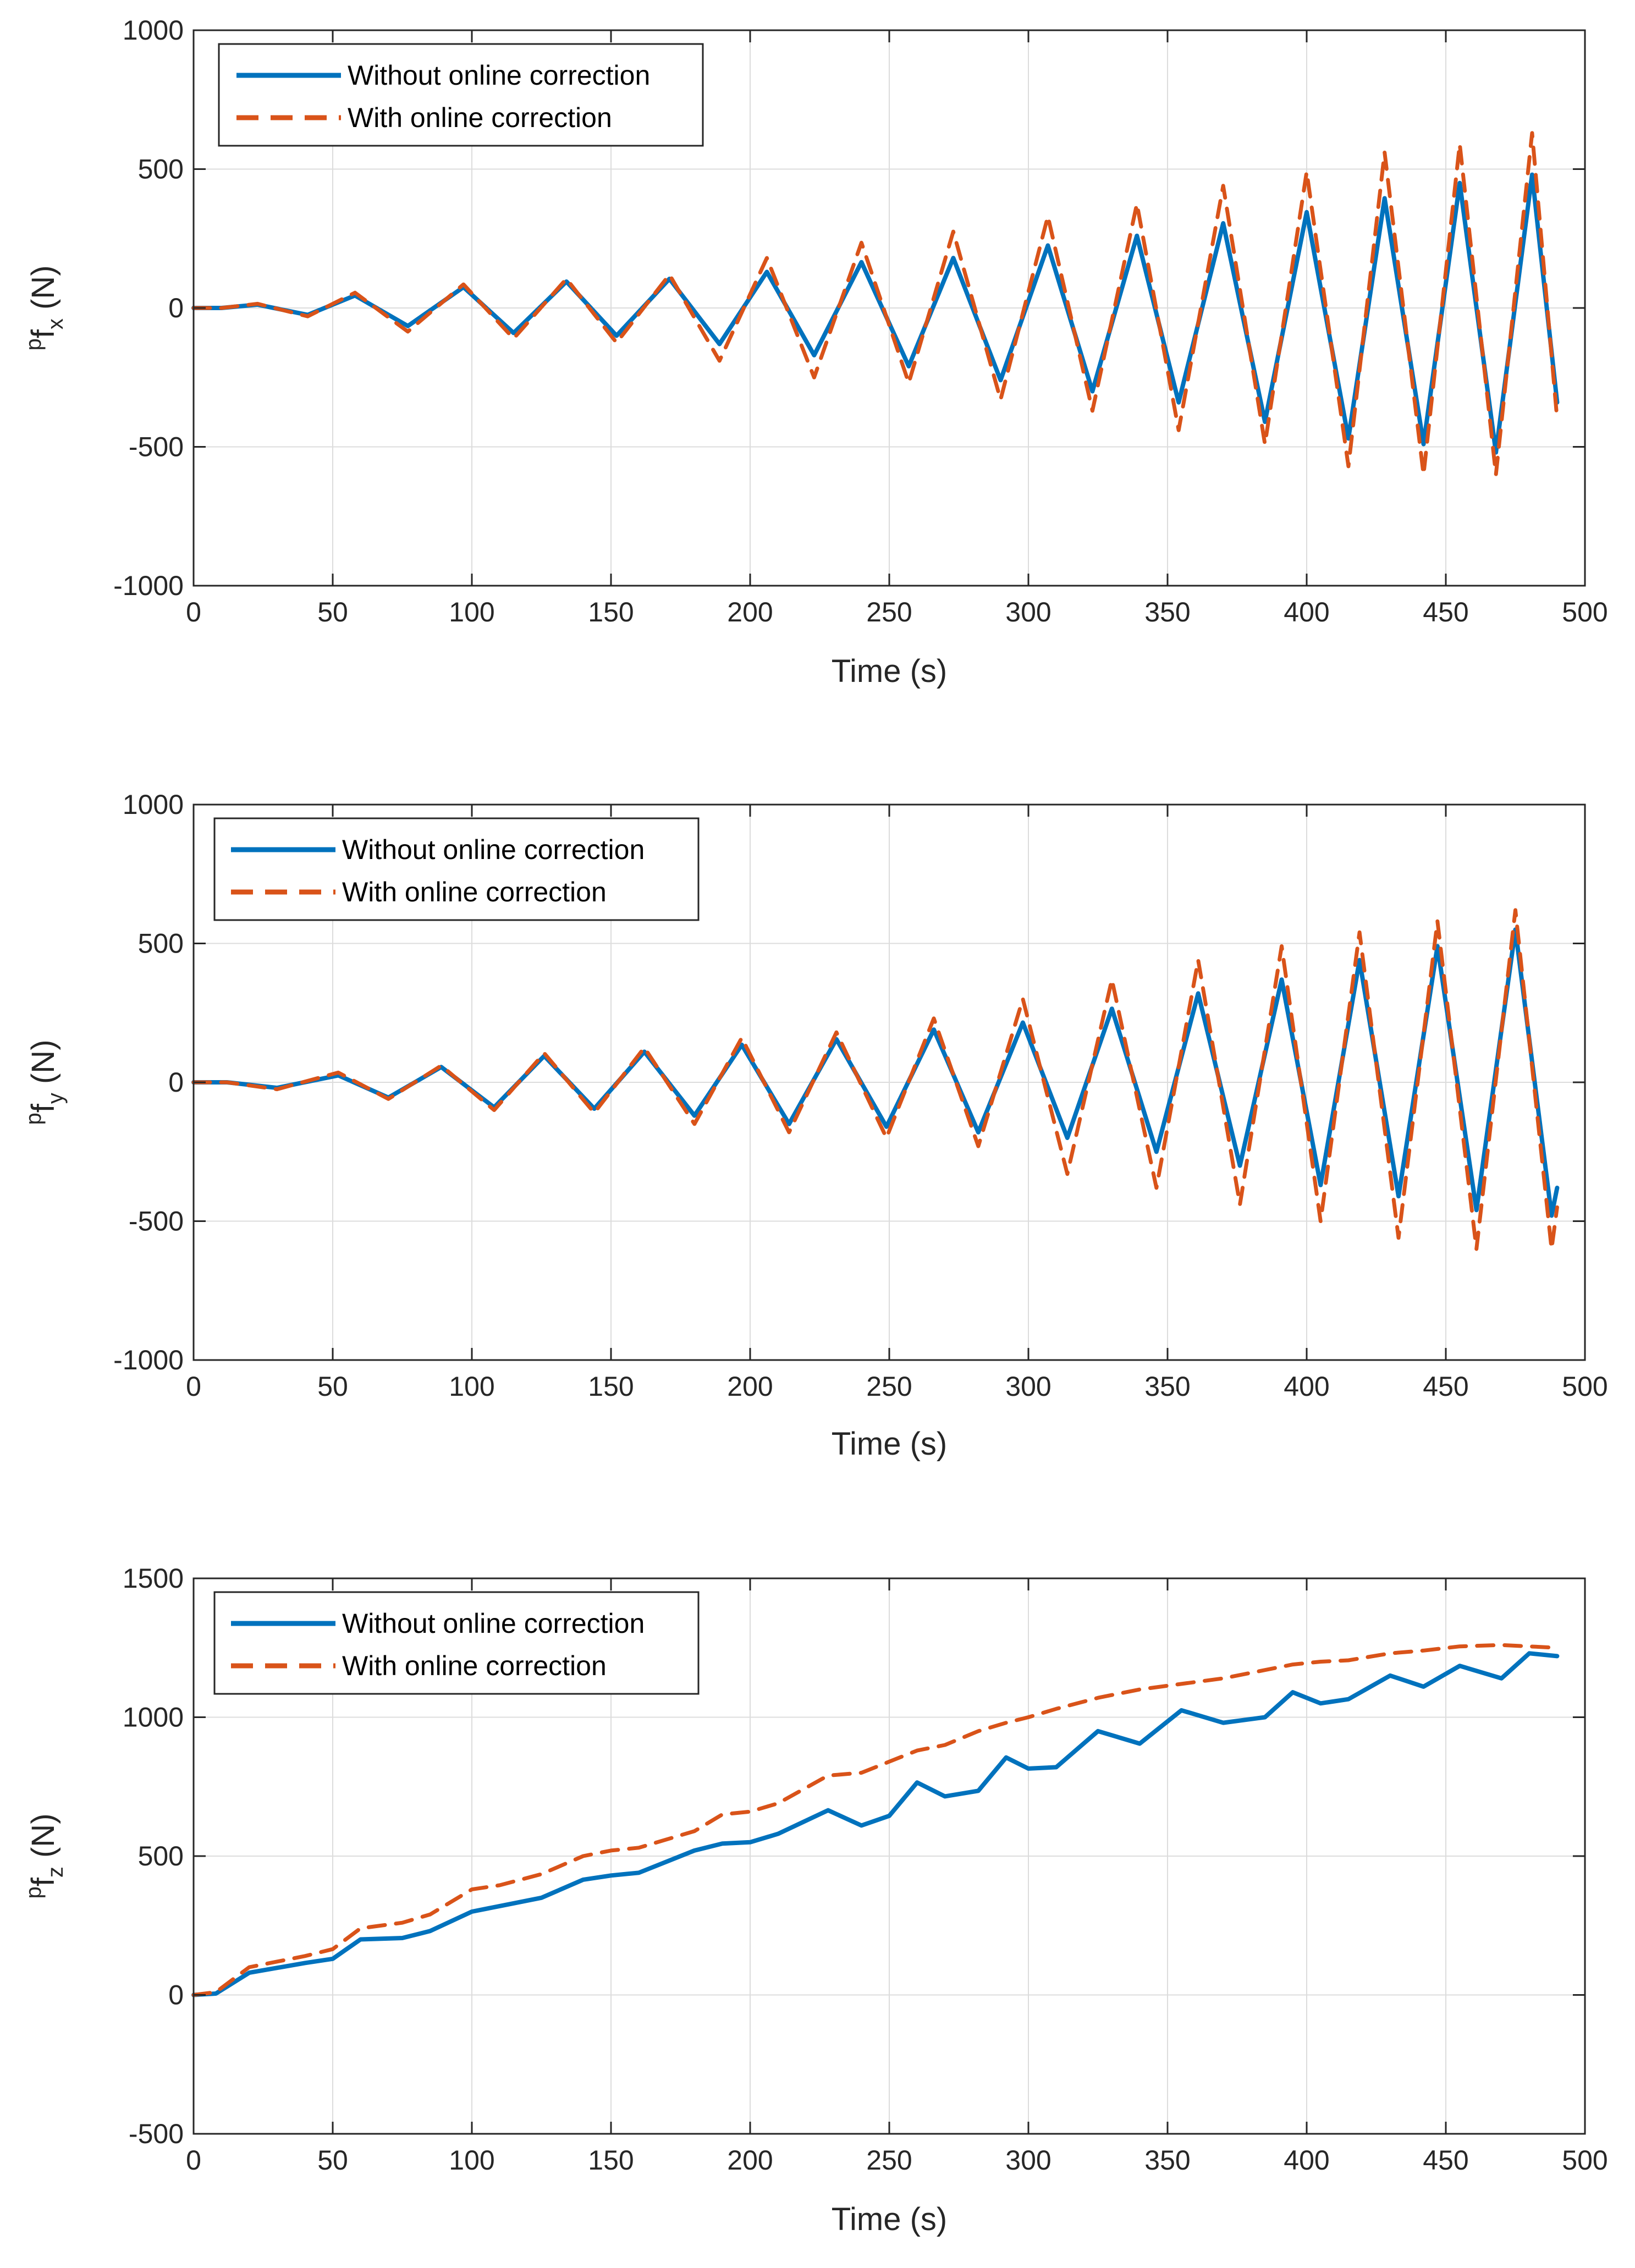 The image size is (1635, 2268). I want to click on y-axis-label: pfz (N), so click(44, 1856).